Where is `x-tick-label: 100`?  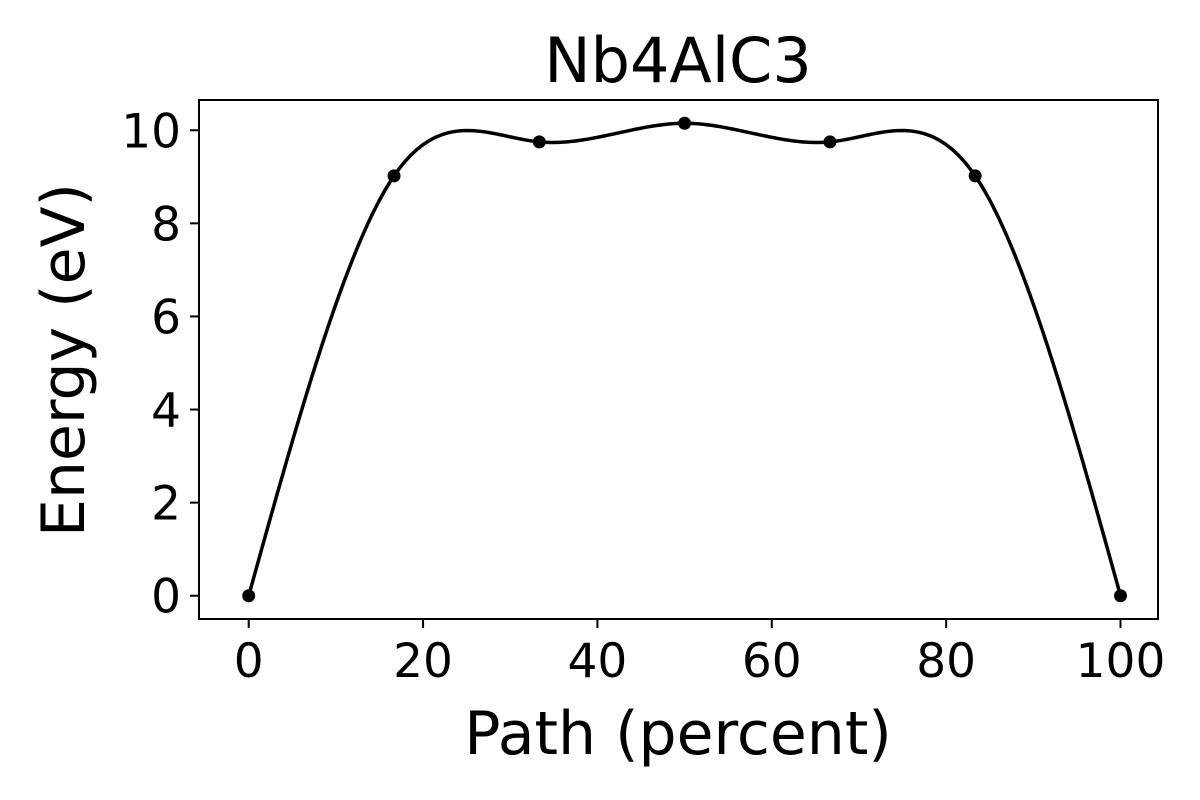
x-tick-label: 100 is located at coordinates (1121, 661).